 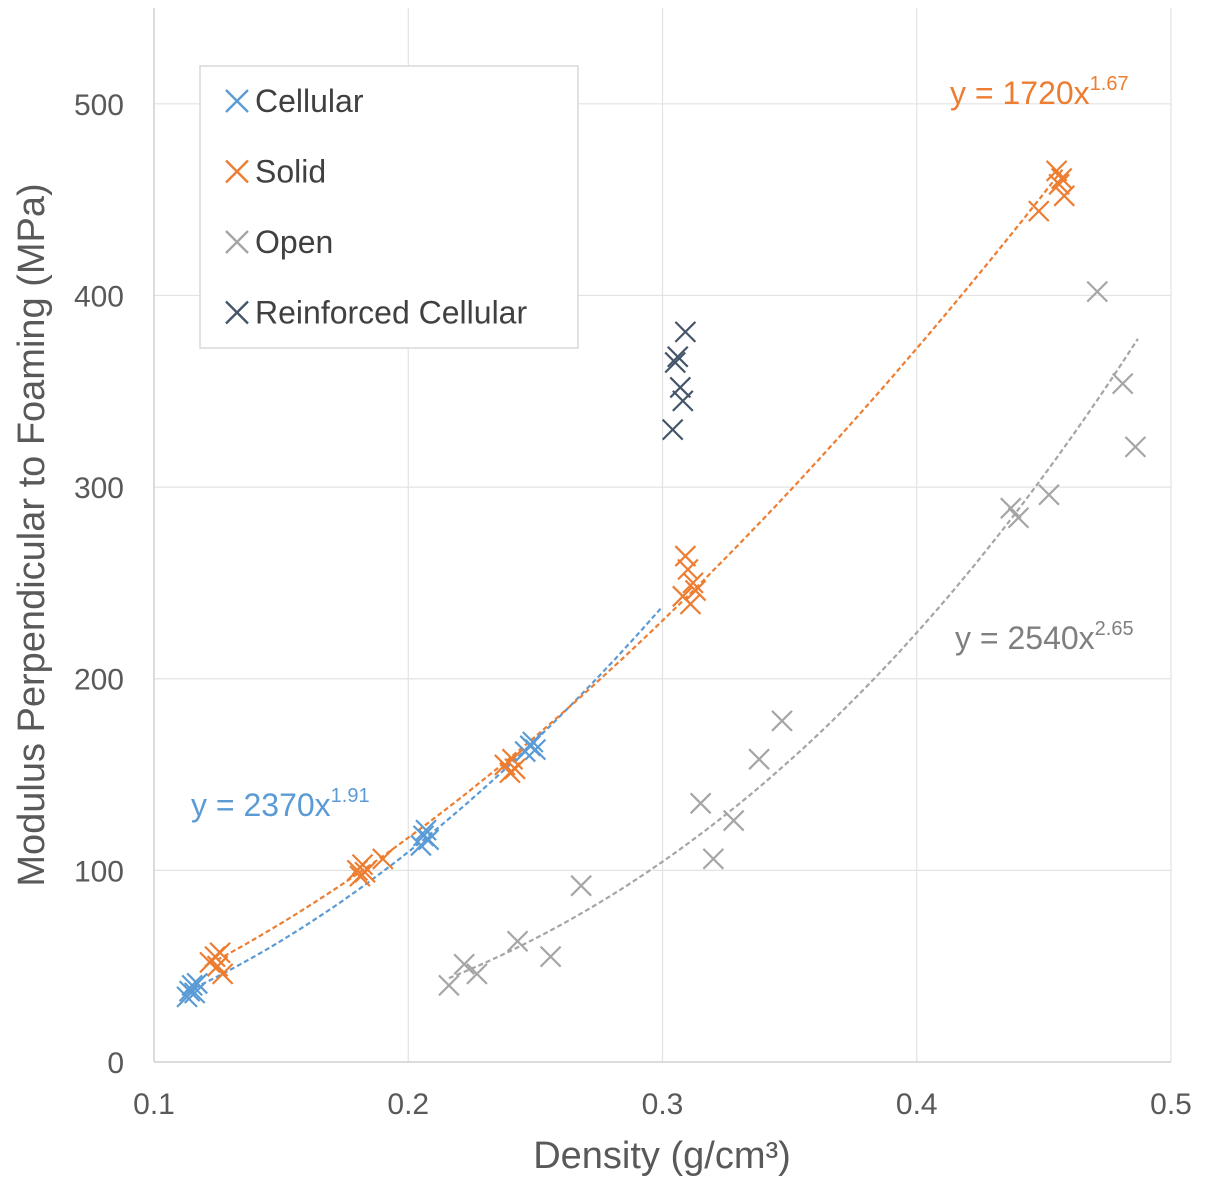 I want to click on legend-item-solid: Solid, so click(x=275, y=172).